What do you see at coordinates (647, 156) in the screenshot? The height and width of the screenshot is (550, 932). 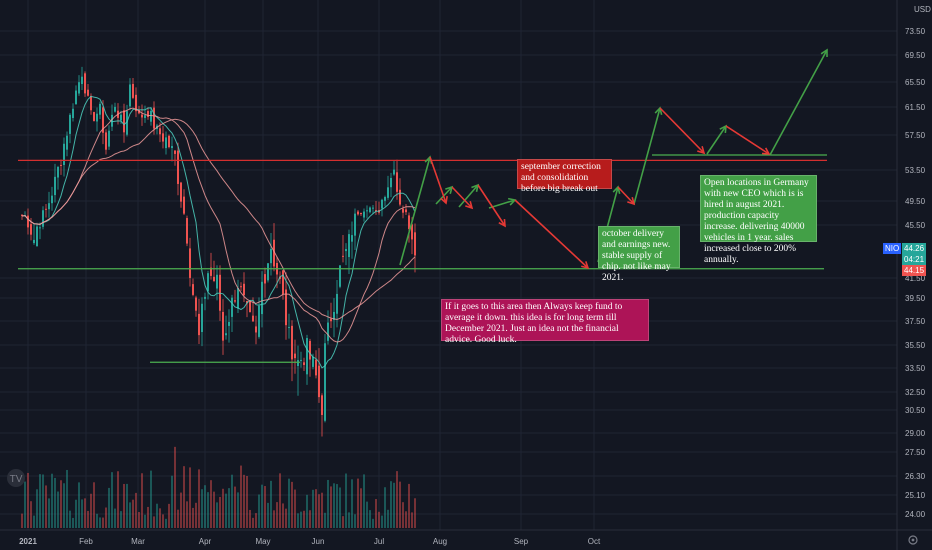 I see `up-arrow` at bounding box center [647, 156].